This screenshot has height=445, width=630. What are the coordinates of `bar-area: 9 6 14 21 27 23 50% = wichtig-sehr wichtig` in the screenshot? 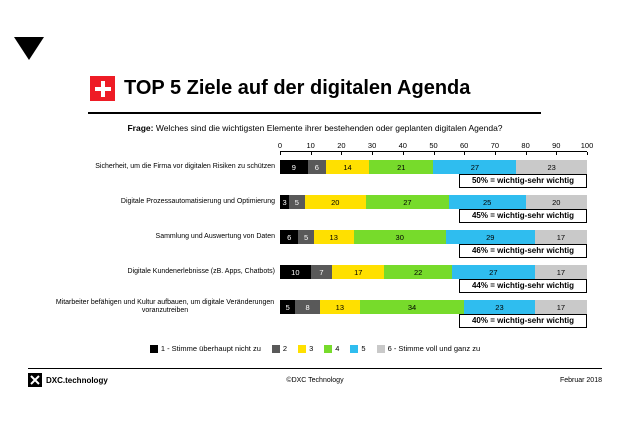 It's located at (433, 174).